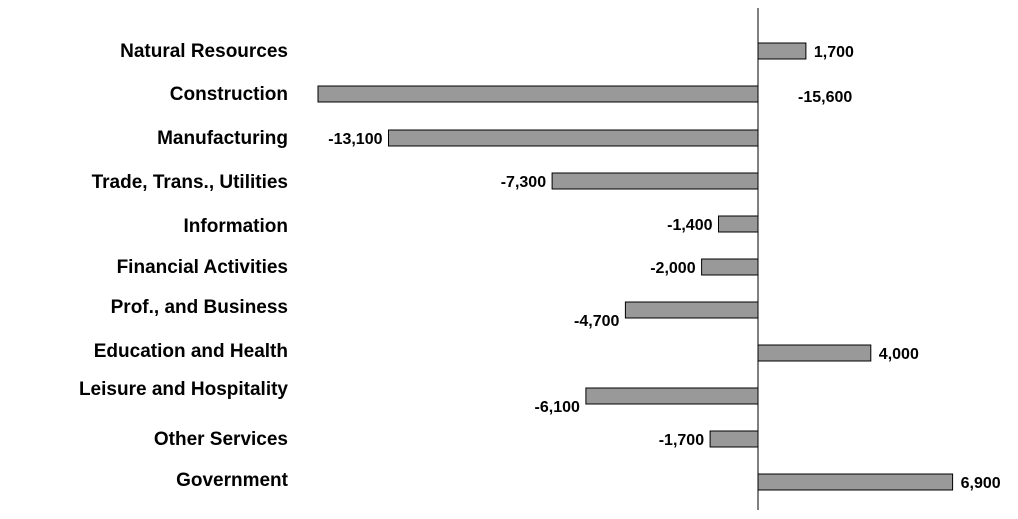 The image size is (1018, 519). I want to click on category-label: Trade, Trans., Utilities, so click(190, 182).